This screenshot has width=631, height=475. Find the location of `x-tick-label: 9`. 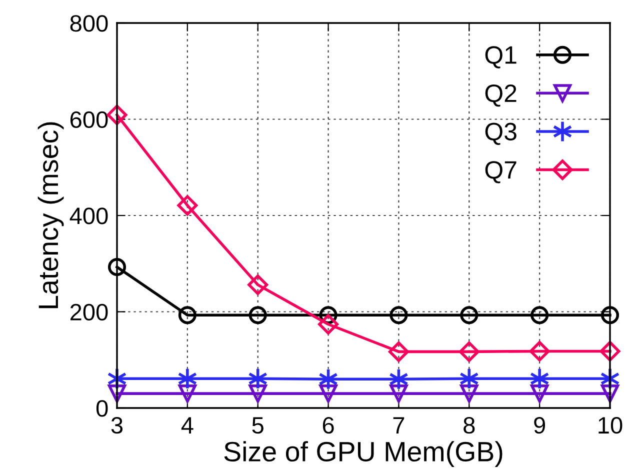

x-tick-label: 9 is located at coordinates (540, 425).